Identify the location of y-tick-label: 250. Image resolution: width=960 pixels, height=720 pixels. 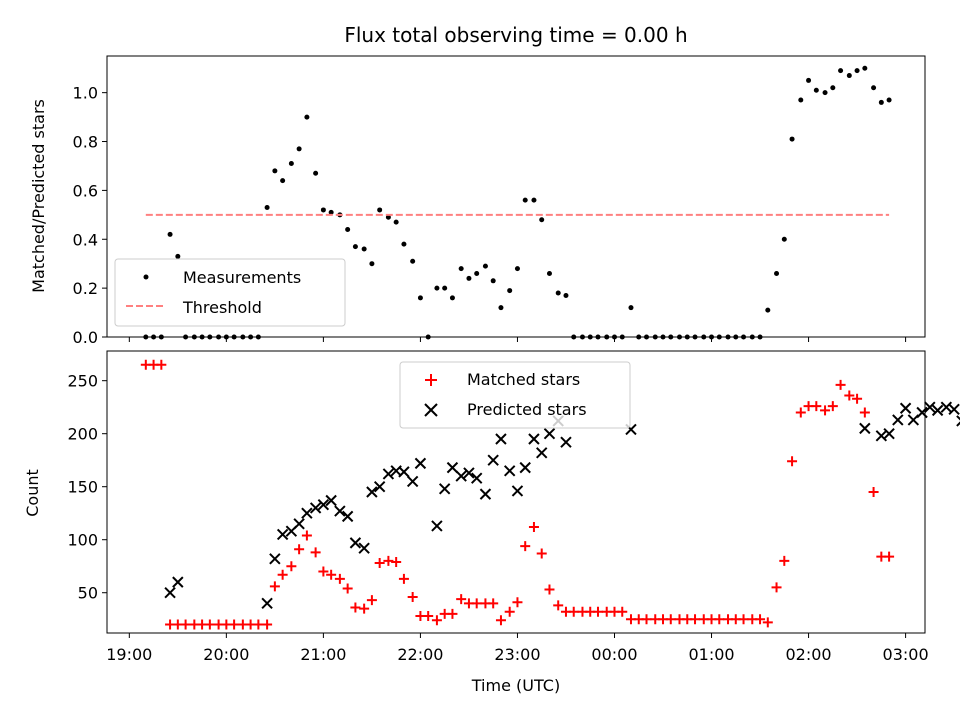
(82, 381).